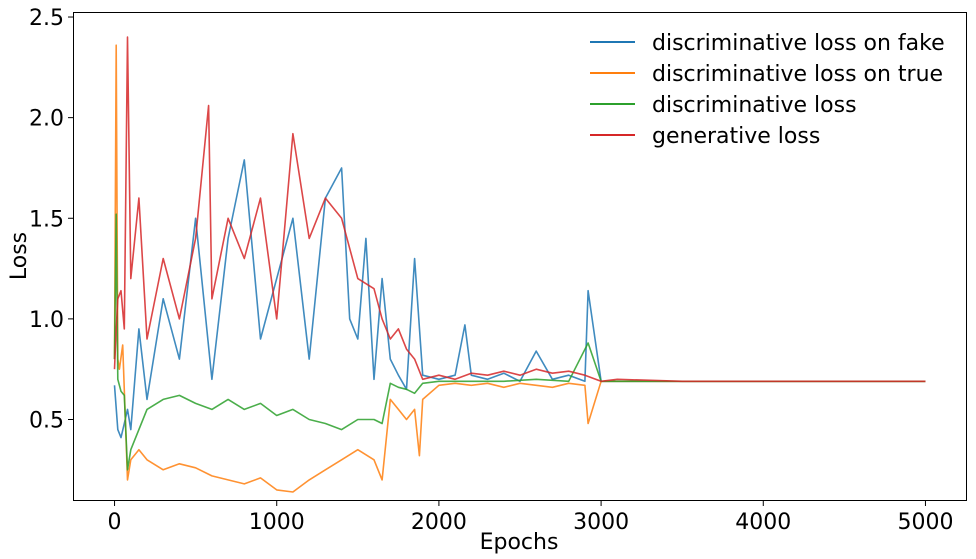 The width and height of the screenshot is (976, 559). I want to click on y-axis: 0.5 1.0 1.5 2.0 2.5, so click(51, 220).